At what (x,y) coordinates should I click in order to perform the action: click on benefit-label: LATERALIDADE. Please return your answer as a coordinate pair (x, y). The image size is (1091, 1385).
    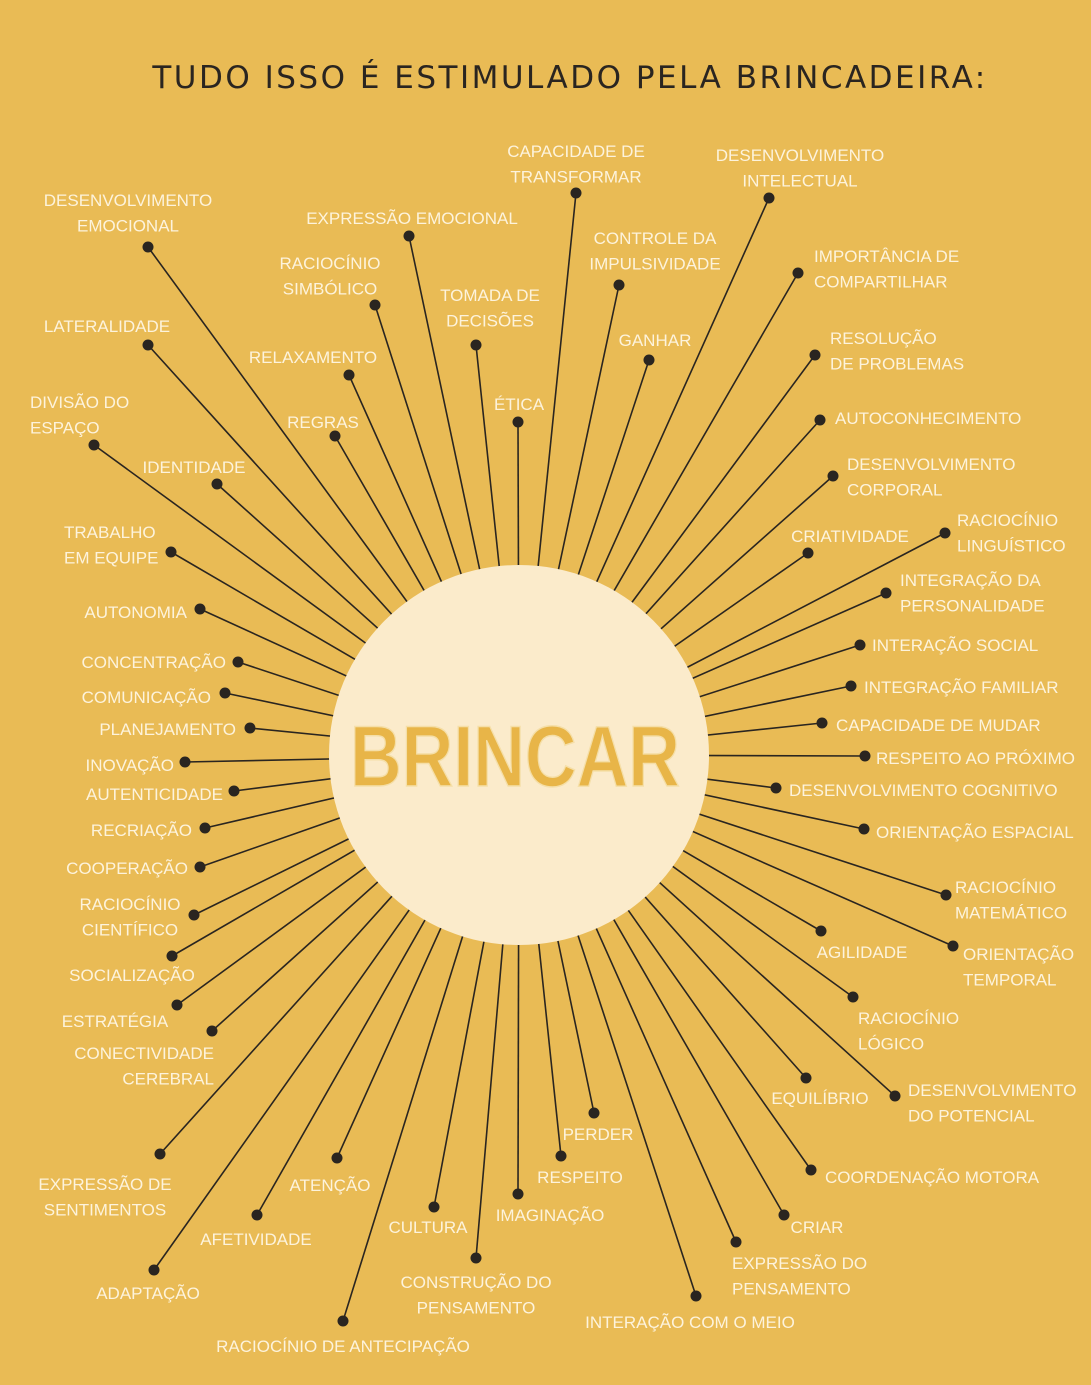
    Looking at the image, I should click on (107, 326).